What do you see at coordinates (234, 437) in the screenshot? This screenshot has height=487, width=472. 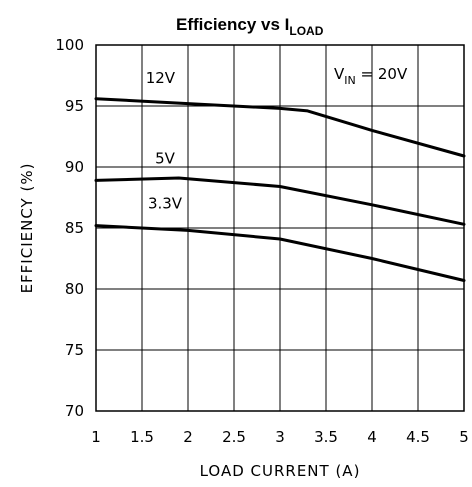 I see `x-tick-label: 2.5` at bounding box center [234, 437].